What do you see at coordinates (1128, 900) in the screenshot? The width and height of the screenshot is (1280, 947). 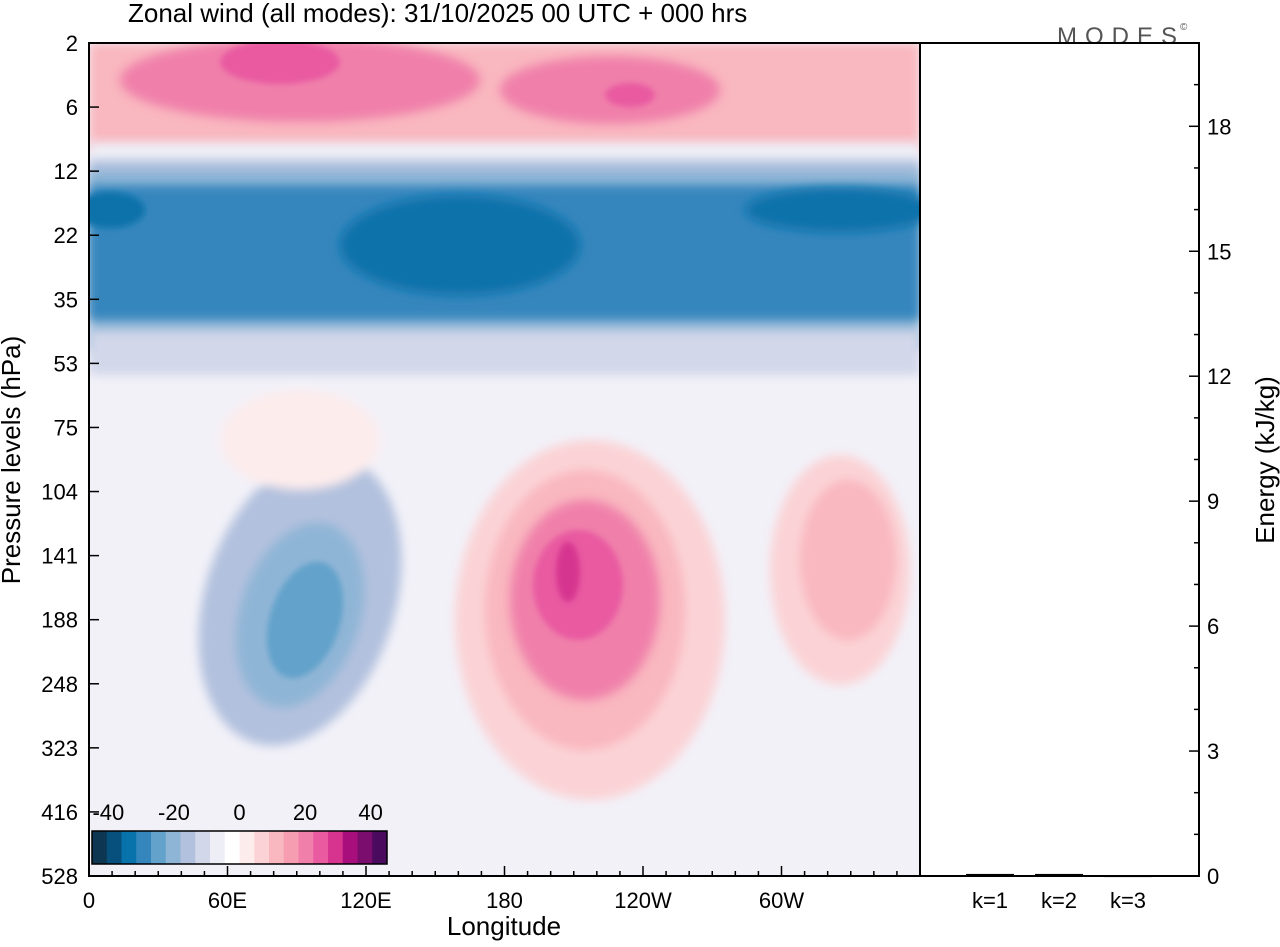 I see `energy-category-label: k=3` at bounding box center [1128, 900].